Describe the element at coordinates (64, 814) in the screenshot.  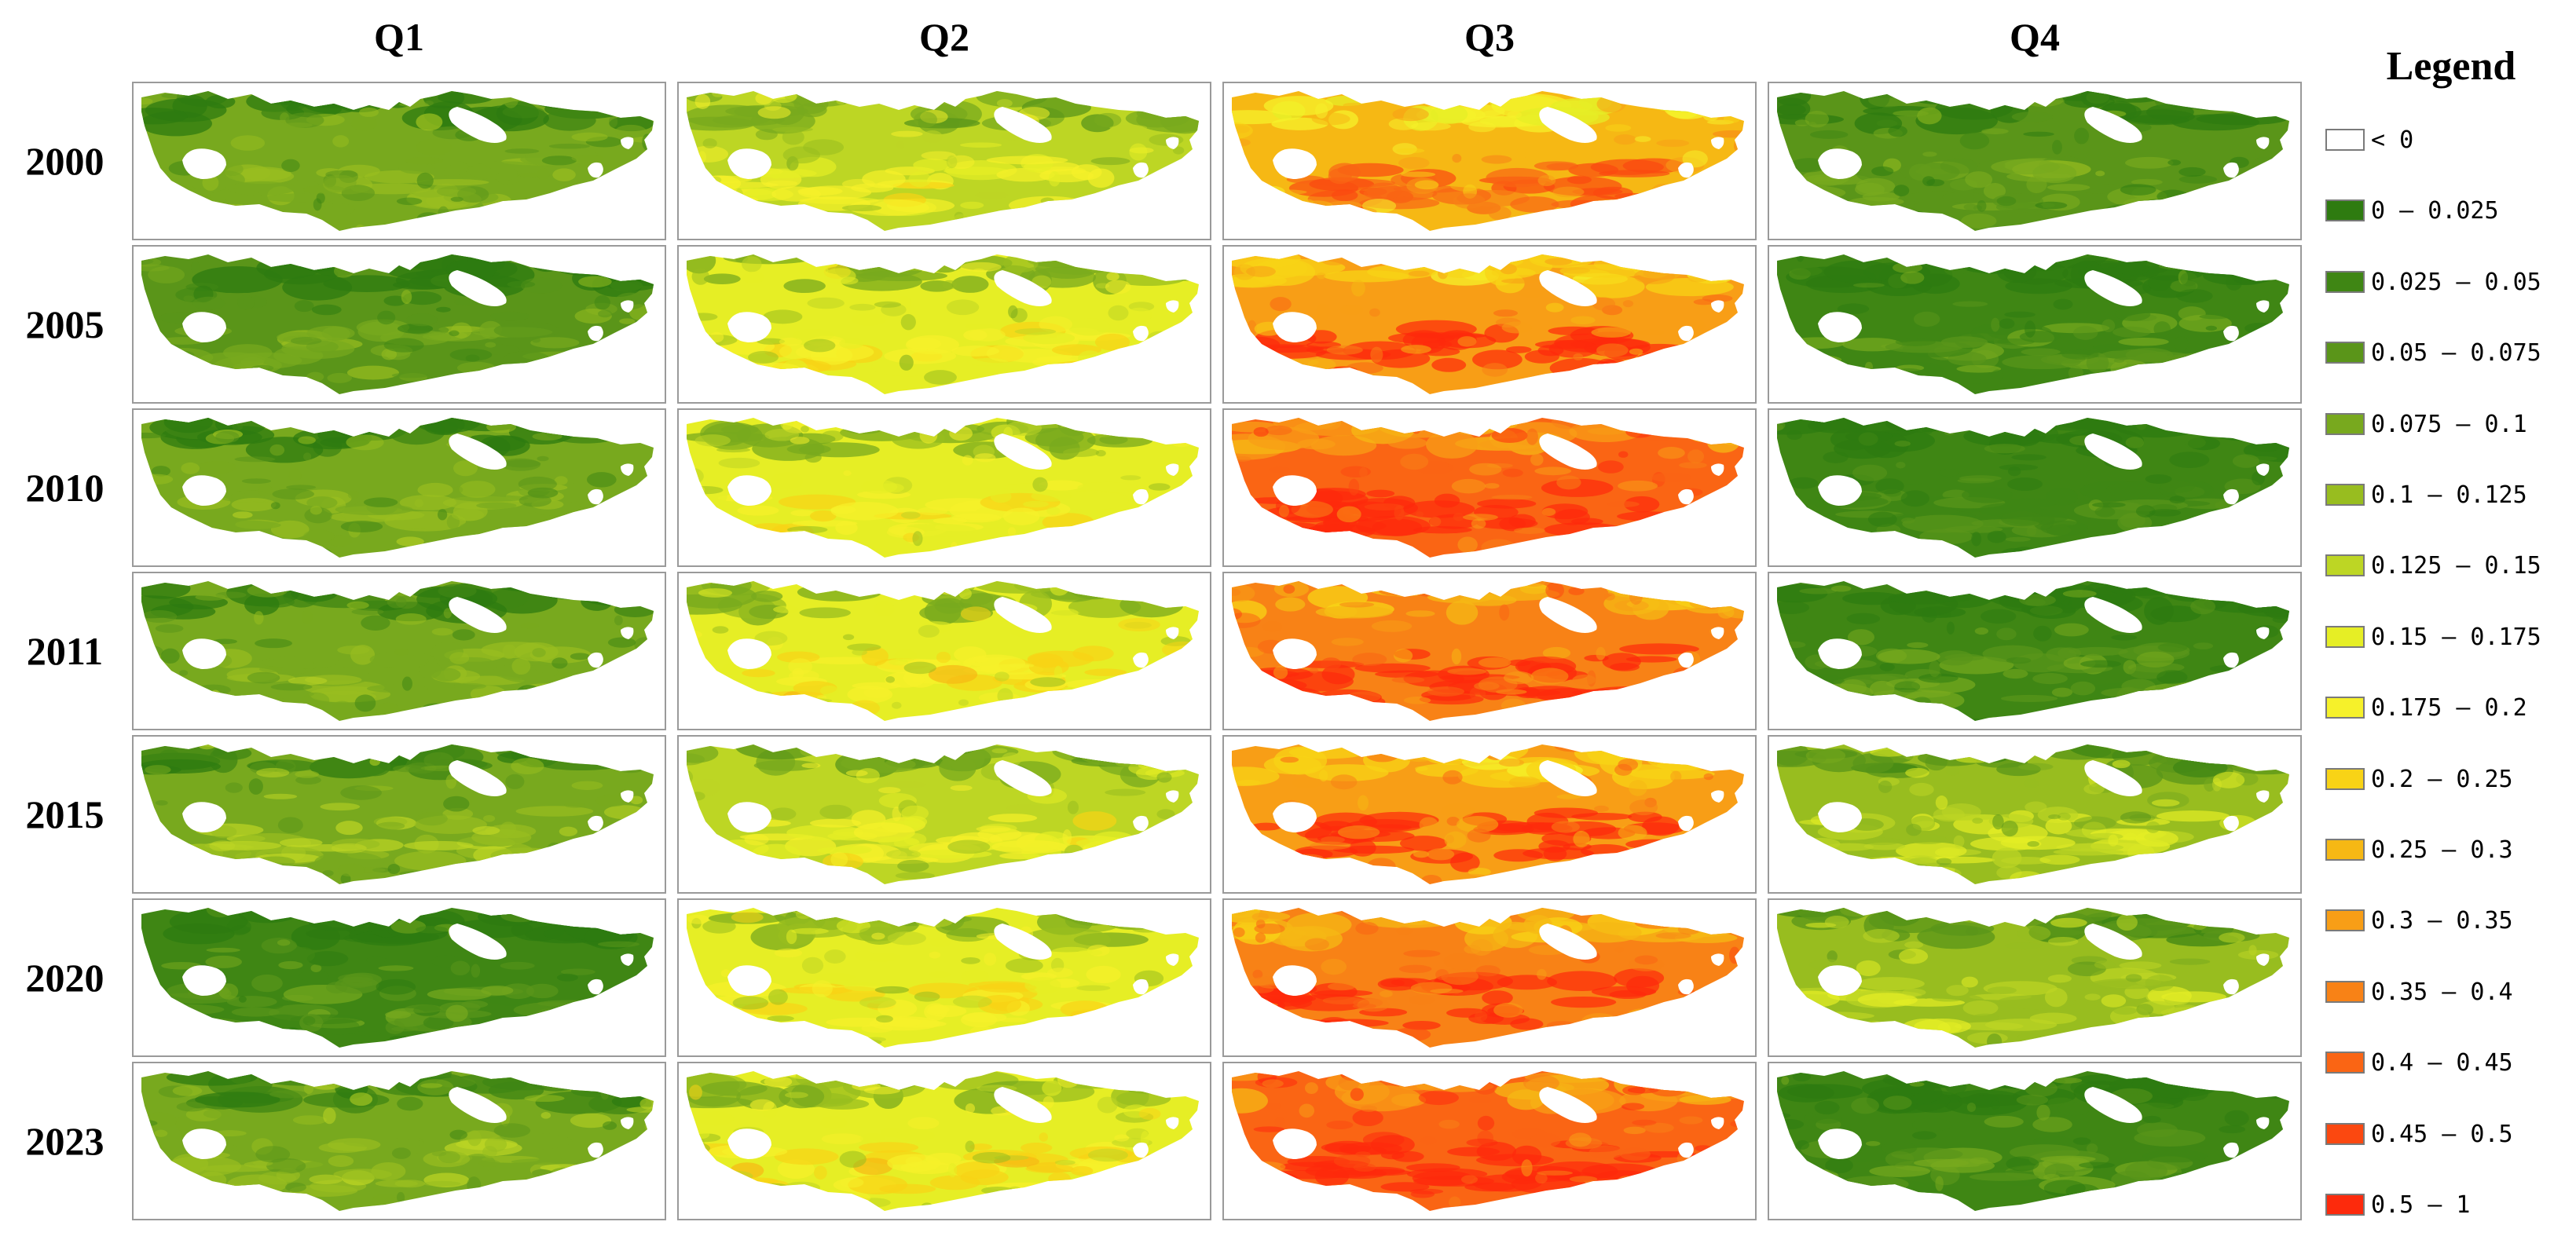
I see `row-label-2015: 2015` at that location.